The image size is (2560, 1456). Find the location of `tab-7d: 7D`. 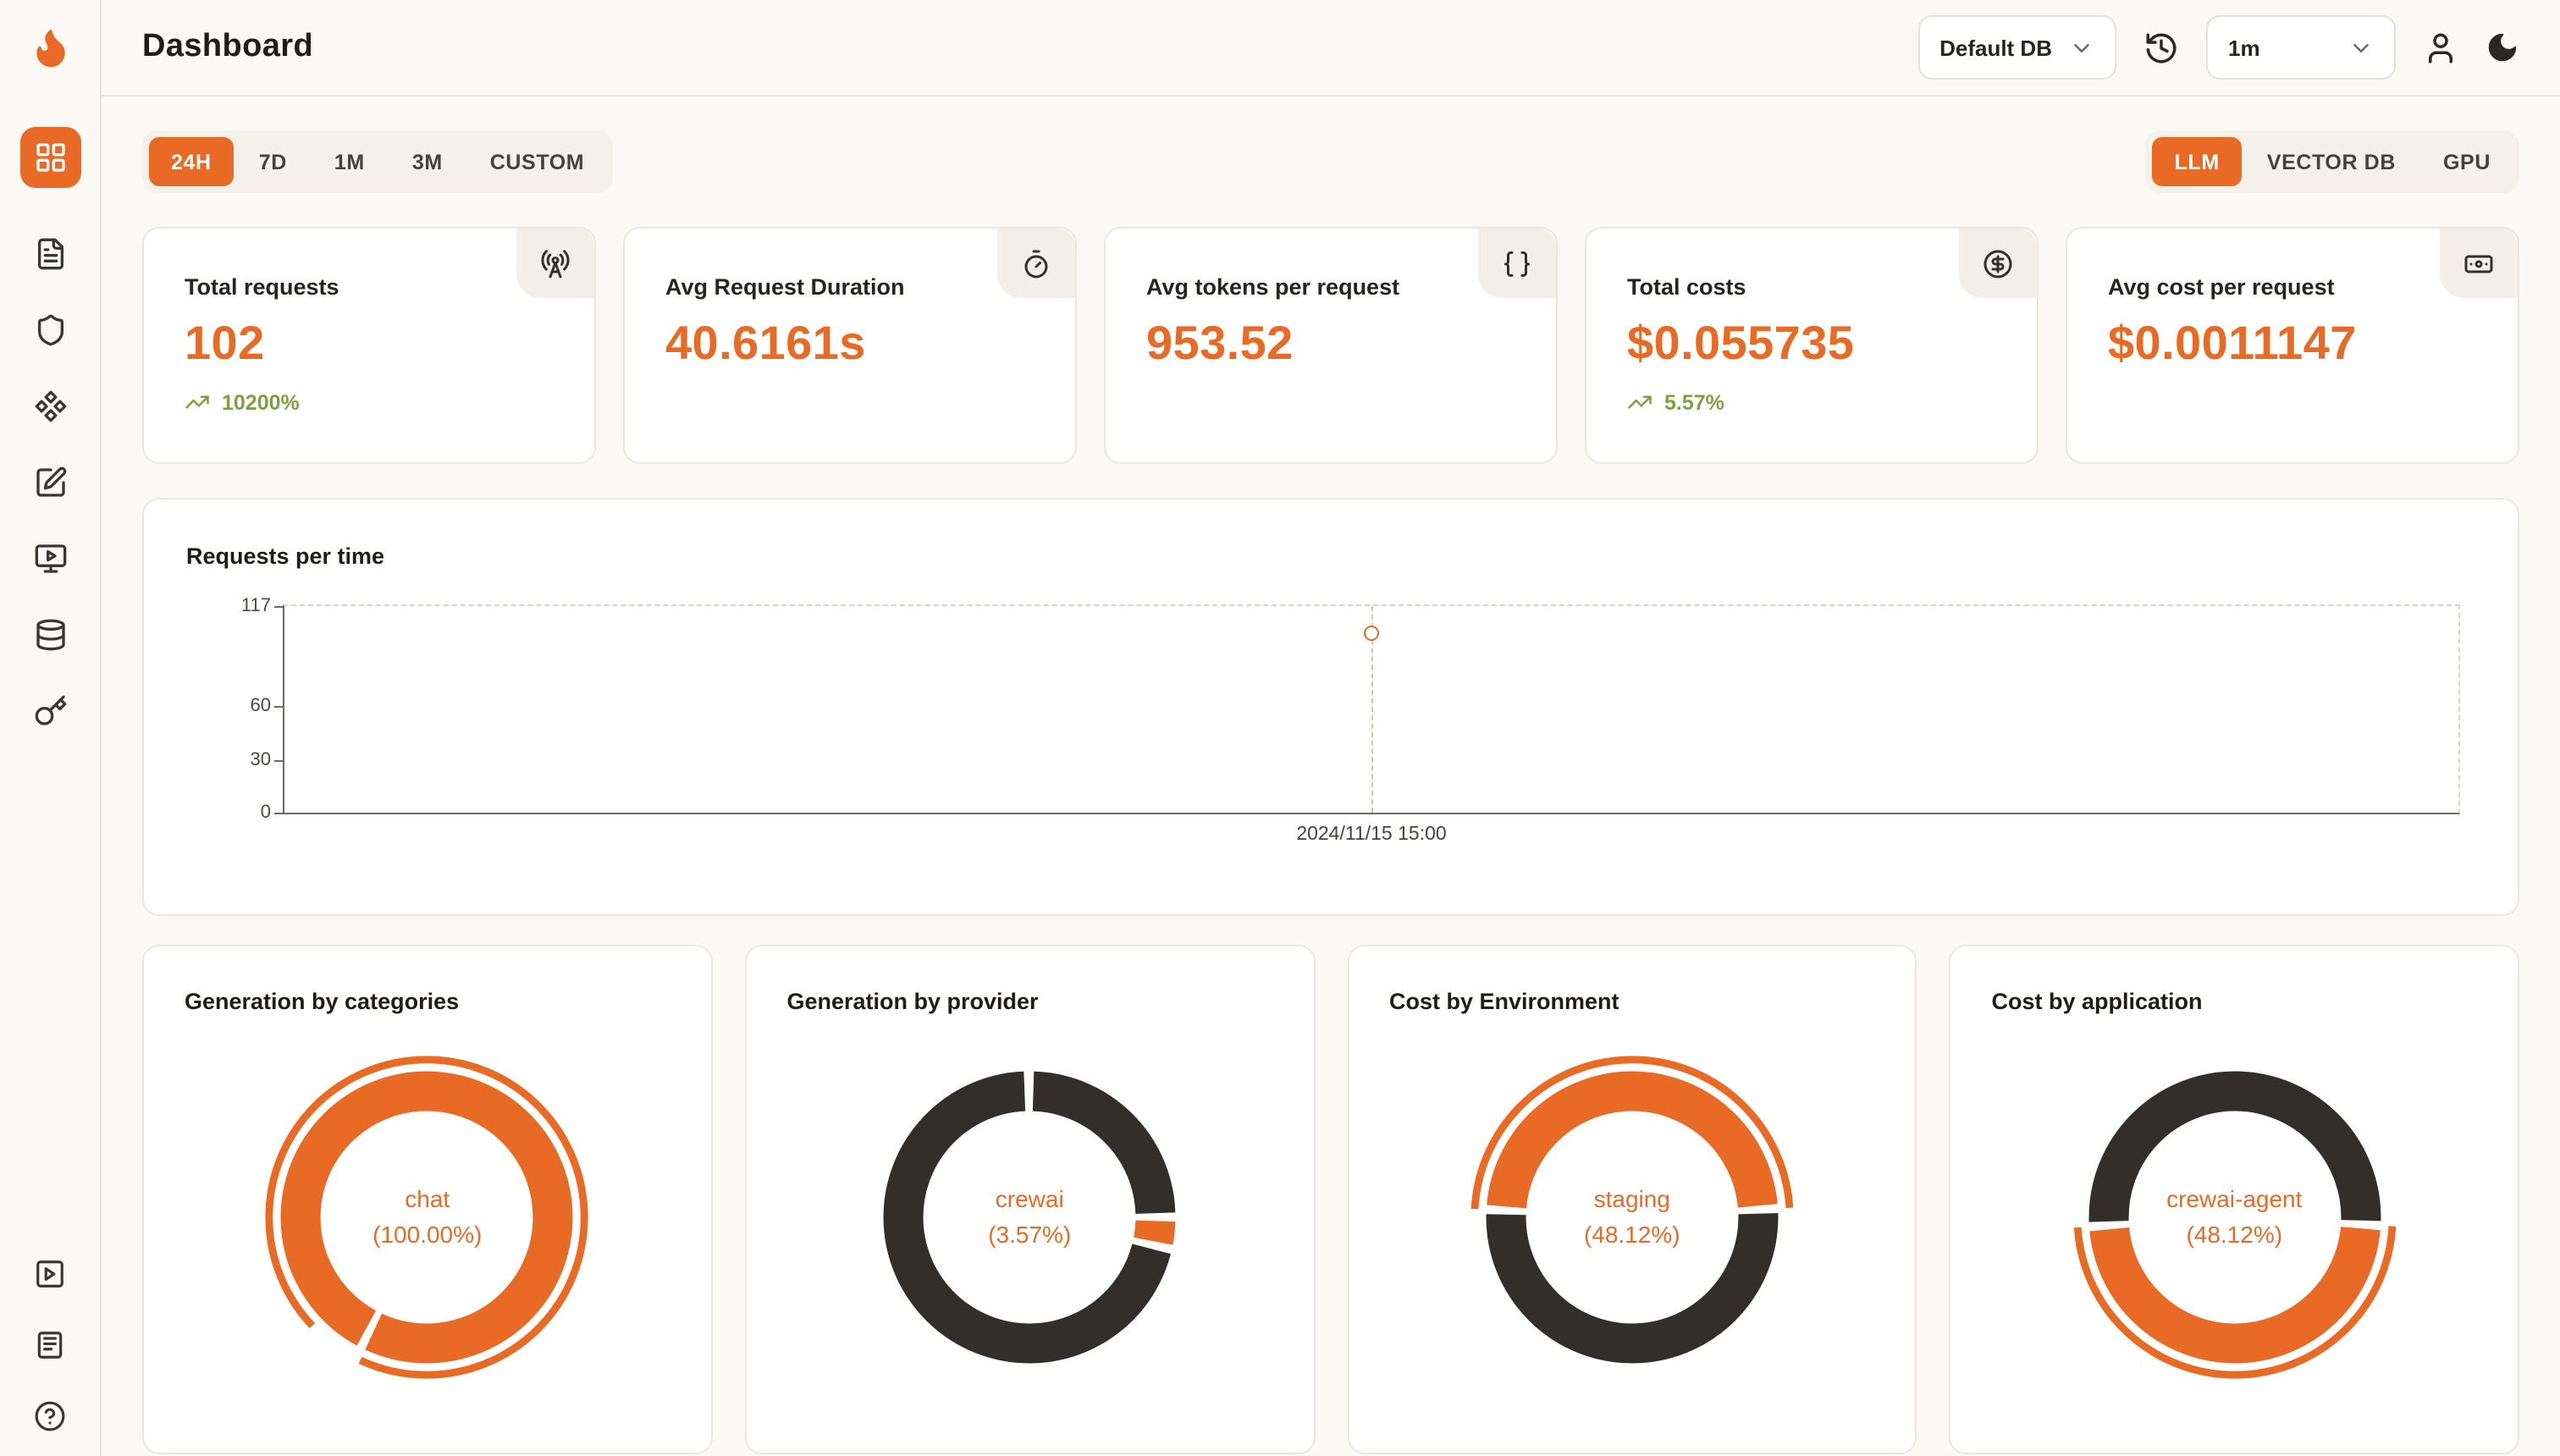

tab-7d: 7D is located at coordinates (272, 162).